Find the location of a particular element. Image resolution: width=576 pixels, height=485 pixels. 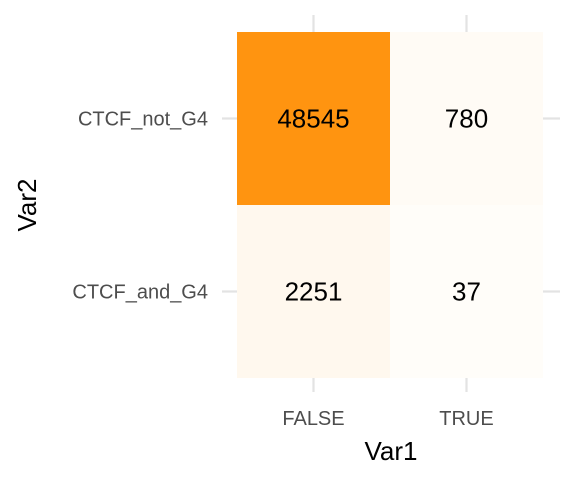

heatmap-cell-false-ctcf-not-g4 is located at coordinates (313, 118).